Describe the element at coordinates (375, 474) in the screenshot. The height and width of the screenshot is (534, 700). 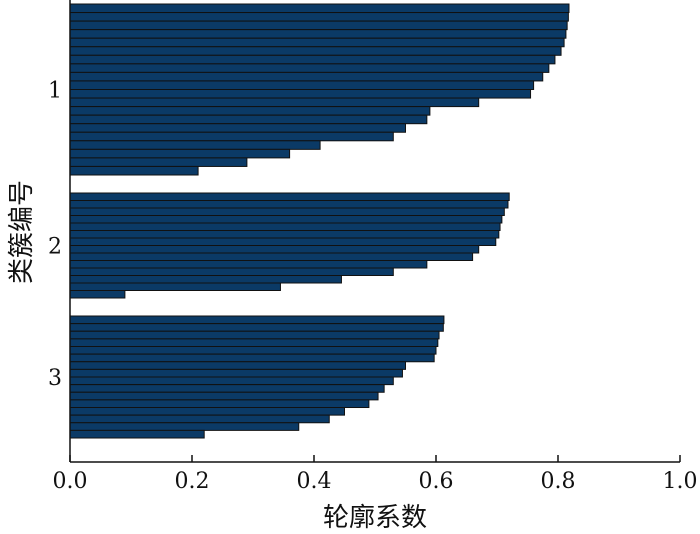
I see `x-ticks-group: 0.0 0.2 0.4 0.6 0.8 1.0` at that location.